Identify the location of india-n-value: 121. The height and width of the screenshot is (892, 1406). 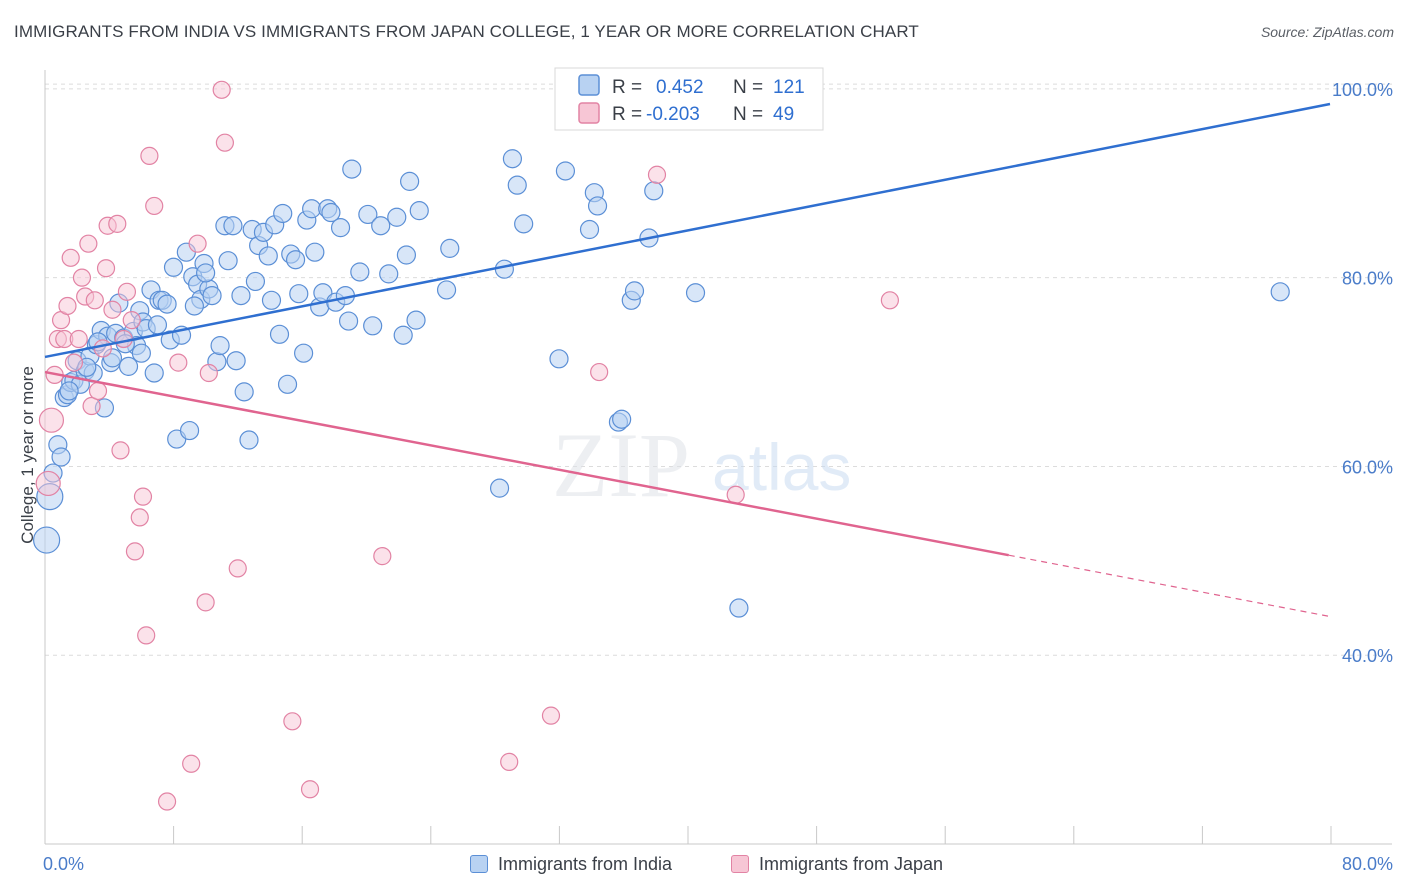
(789, 87).